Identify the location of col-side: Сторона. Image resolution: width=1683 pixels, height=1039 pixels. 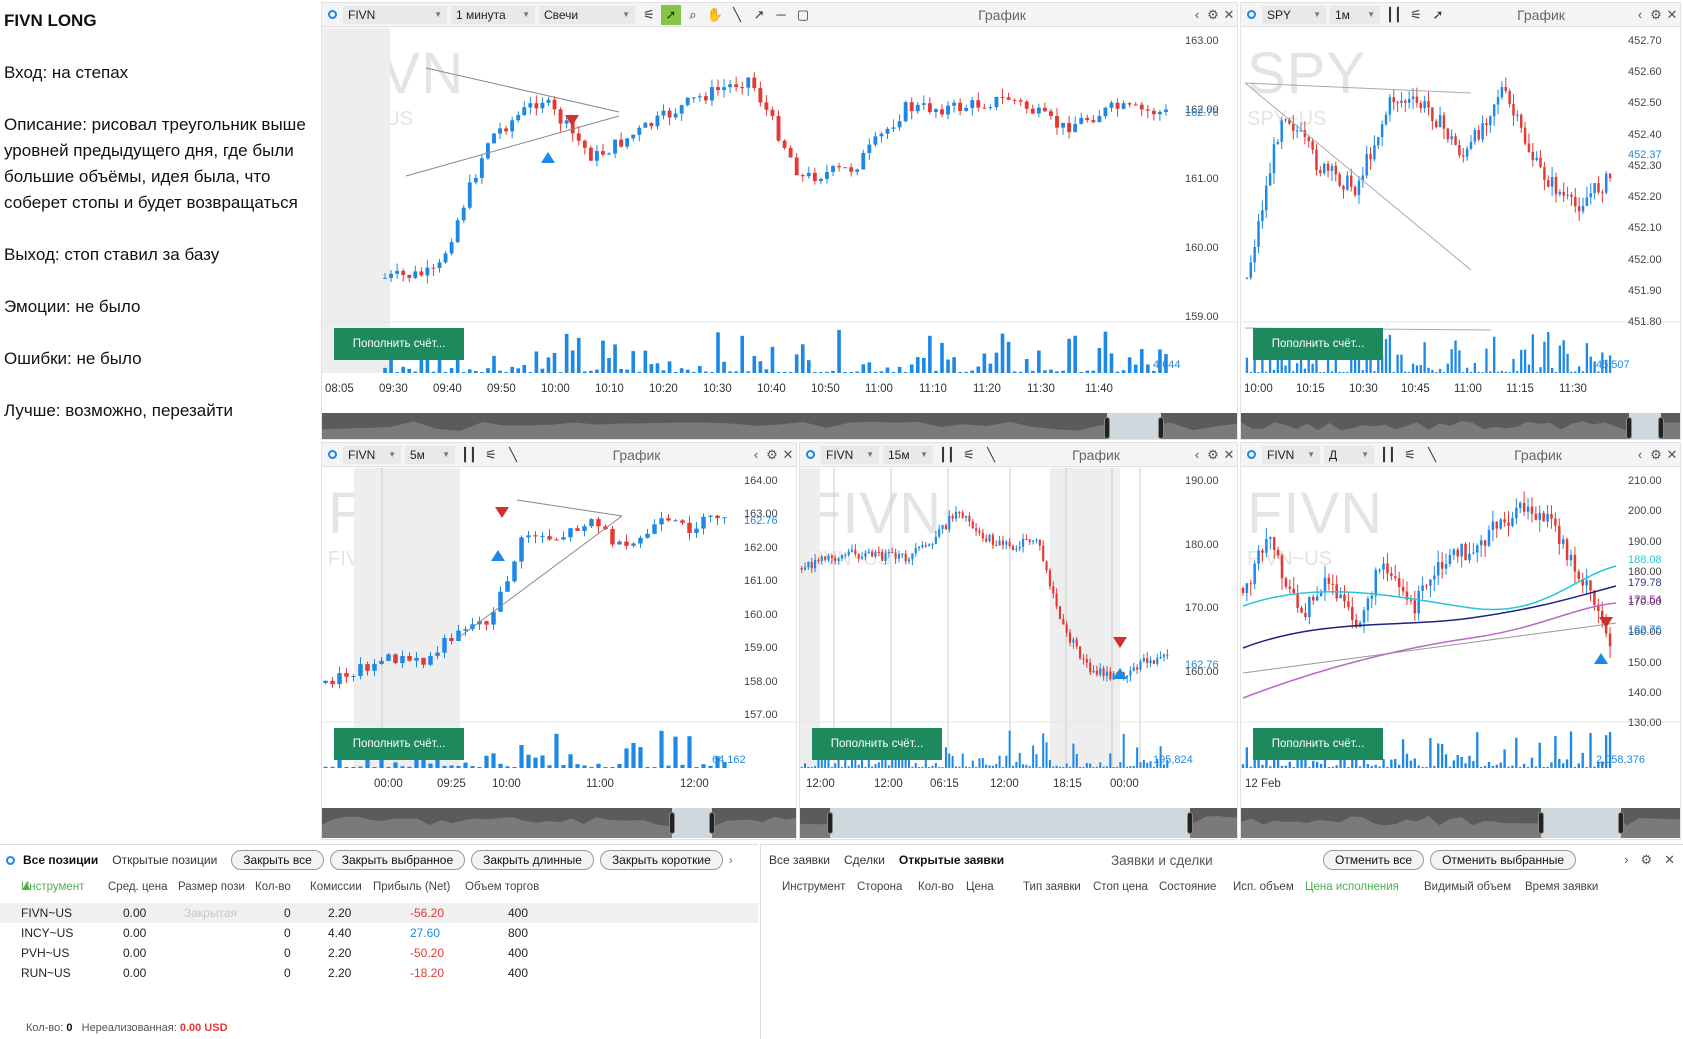
(880, 887).